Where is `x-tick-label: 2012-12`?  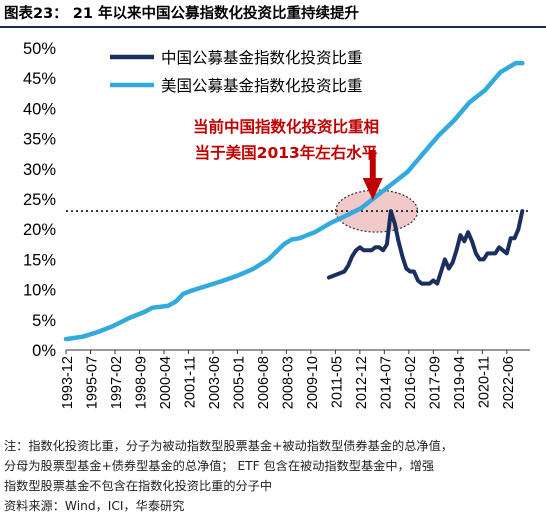
x-tick-label: 2012-12 is located at coordinates (362, 382).